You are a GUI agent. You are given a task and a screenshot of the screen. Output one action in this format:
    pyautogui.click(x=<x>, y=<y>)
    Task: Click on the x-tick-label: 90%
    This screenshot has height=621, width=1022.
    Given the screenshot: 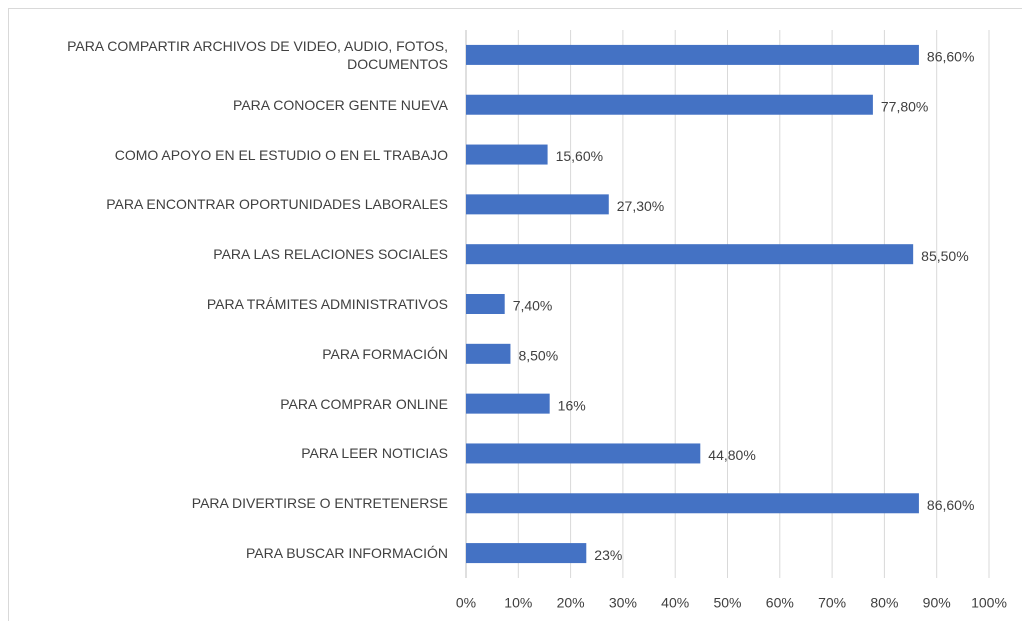 What is the action you would take?
    pyautogui.click(x=937, y=603)
    